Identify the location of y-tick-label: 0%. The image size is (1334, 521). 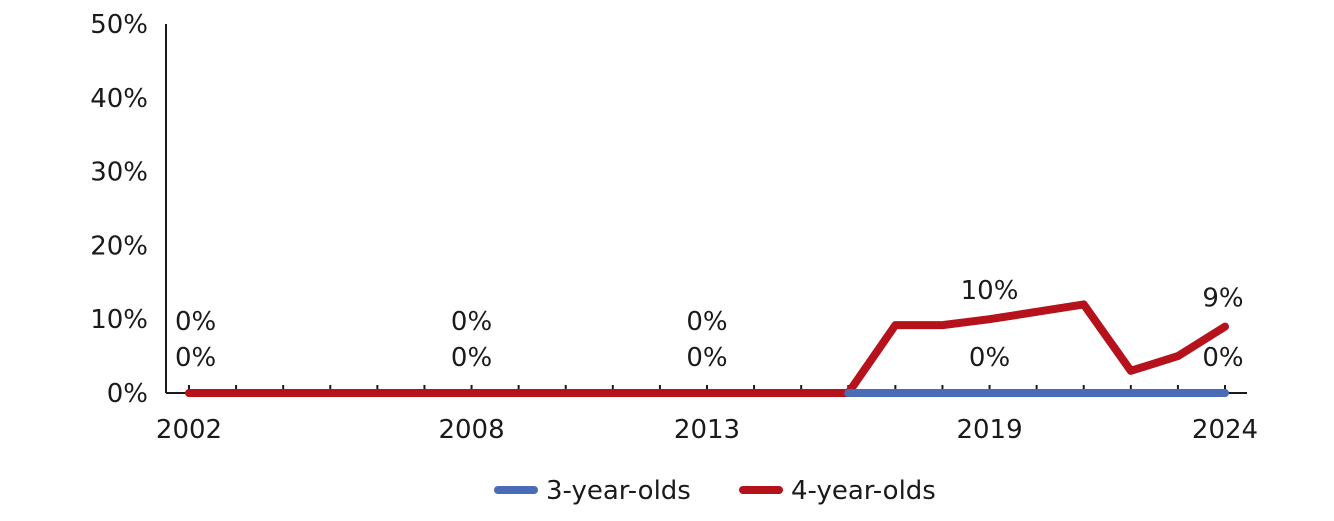
(127, 394).